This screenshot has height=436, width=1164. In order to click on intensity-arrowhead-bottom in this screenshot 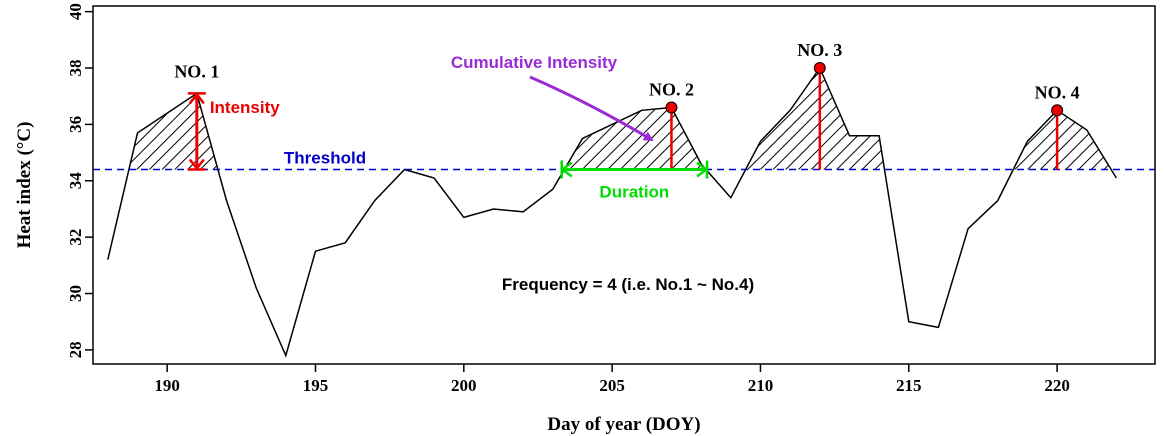, I will do `click(196, 164)`.